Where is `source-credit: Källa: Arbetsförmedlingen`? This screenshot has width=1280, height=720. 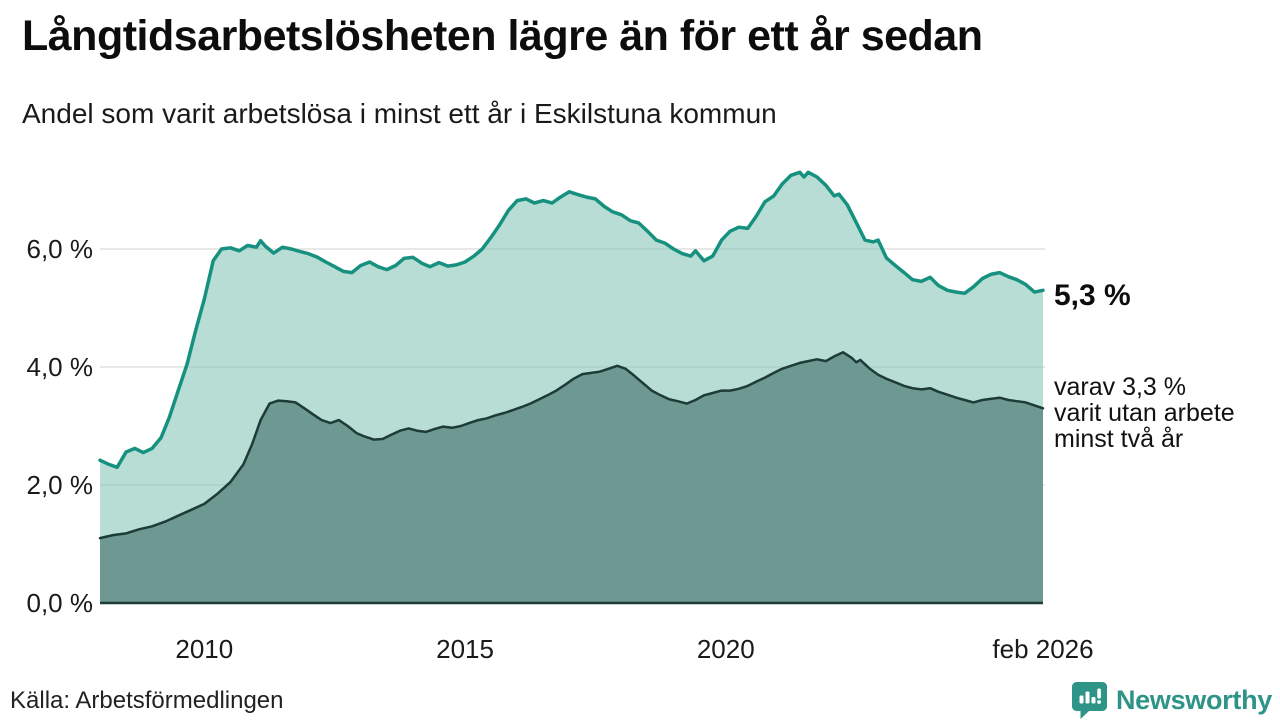 source-credit: Källa: Arbetsförmedlingen is located at coordinates (147, 700).